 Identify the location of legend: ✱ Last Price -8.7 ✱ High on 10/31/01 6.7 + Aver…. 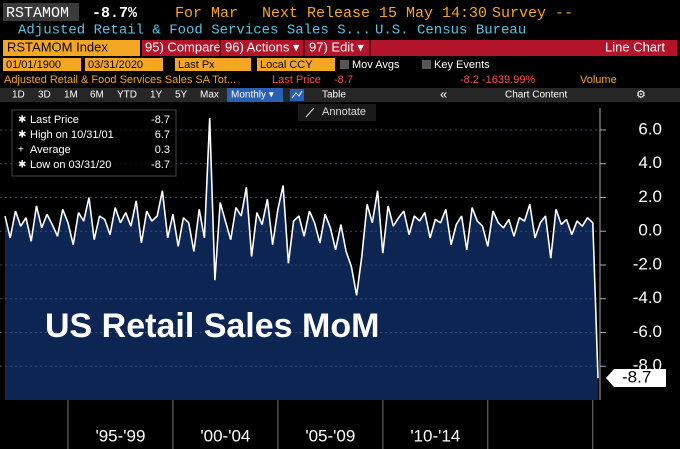
(94, 142).